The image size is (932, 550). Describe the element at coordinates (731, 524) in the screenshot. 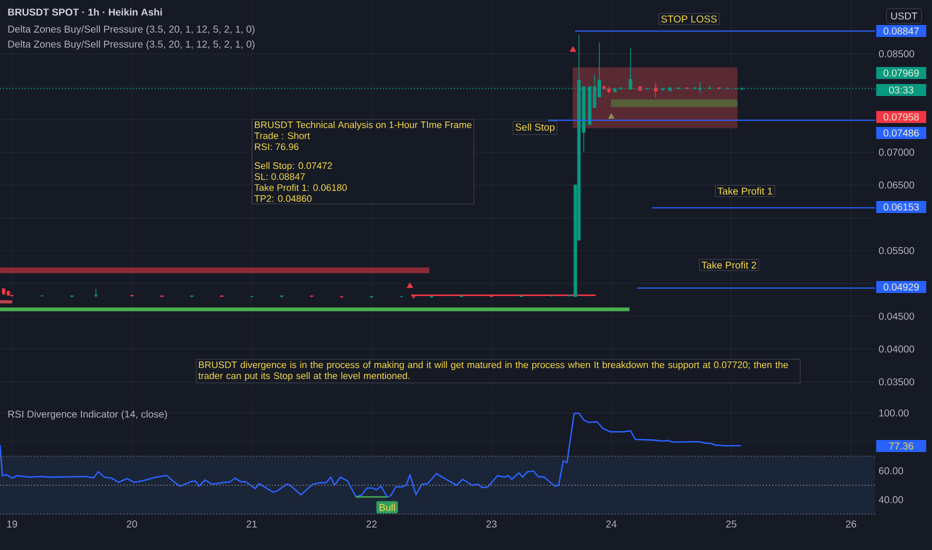

I see `x-tick-label: 25` at that location.